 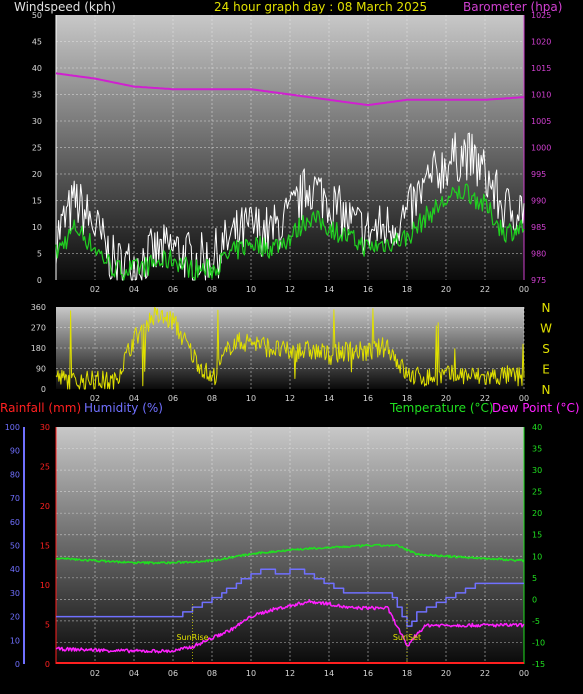 I want to click on temp-tick-label: -10, so click(x=538, y=642).